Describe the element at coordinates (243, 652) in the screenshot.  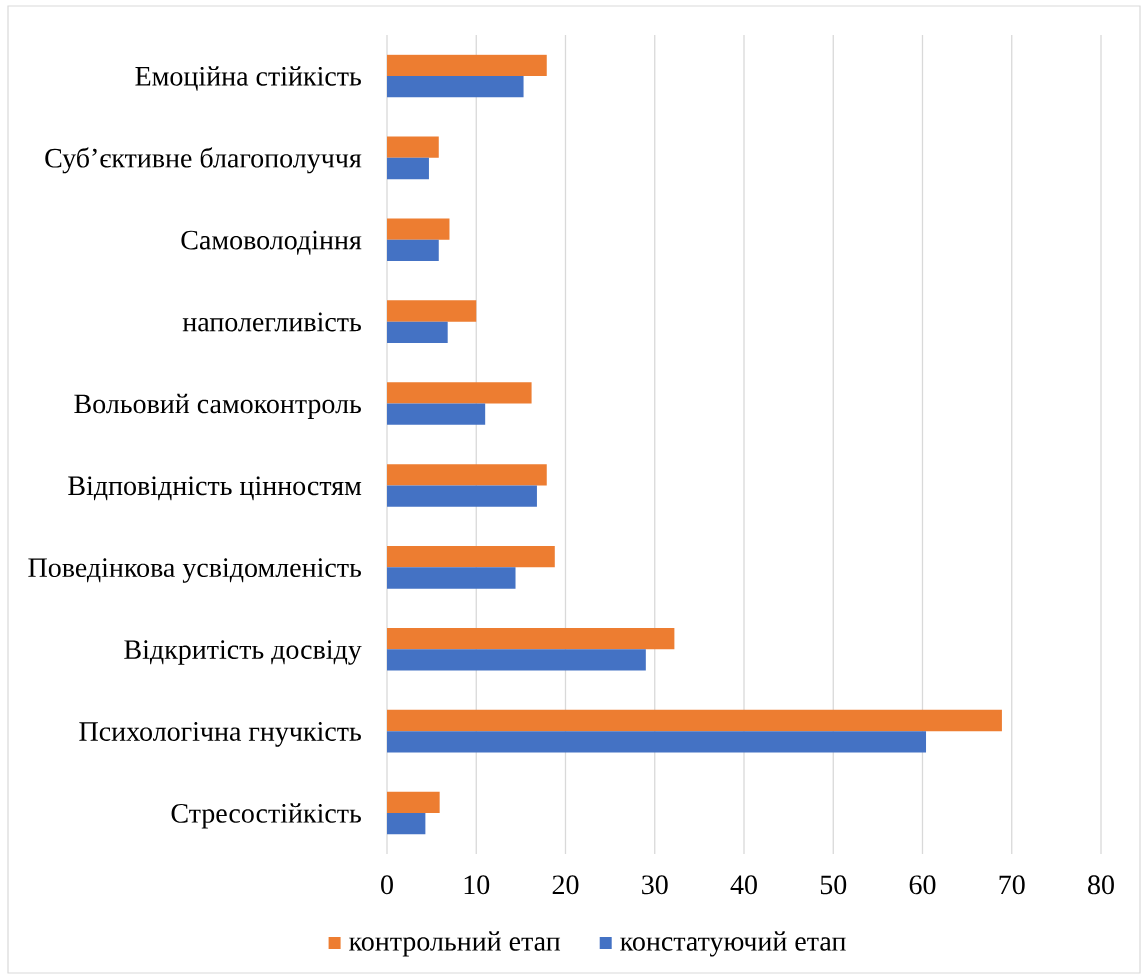
I see `y-tick-label: Відкритість досвіду` at that location.